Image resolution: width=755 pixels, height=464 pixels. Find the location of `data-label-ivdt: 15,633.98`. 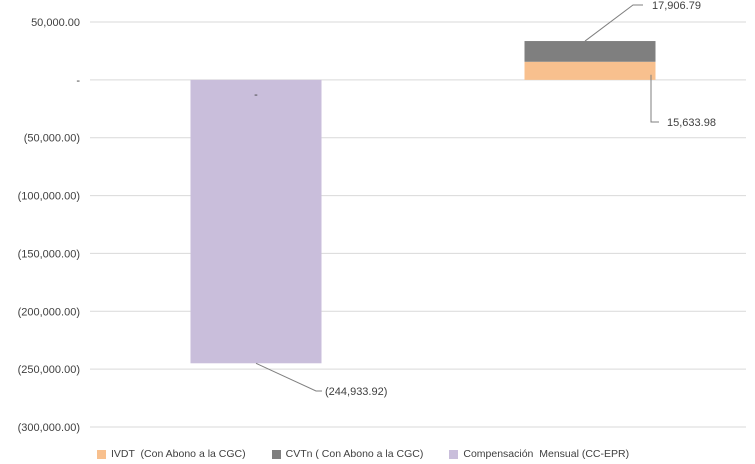

data-label-ivdt: 15,633.98 is located at coordinates (691, 123).